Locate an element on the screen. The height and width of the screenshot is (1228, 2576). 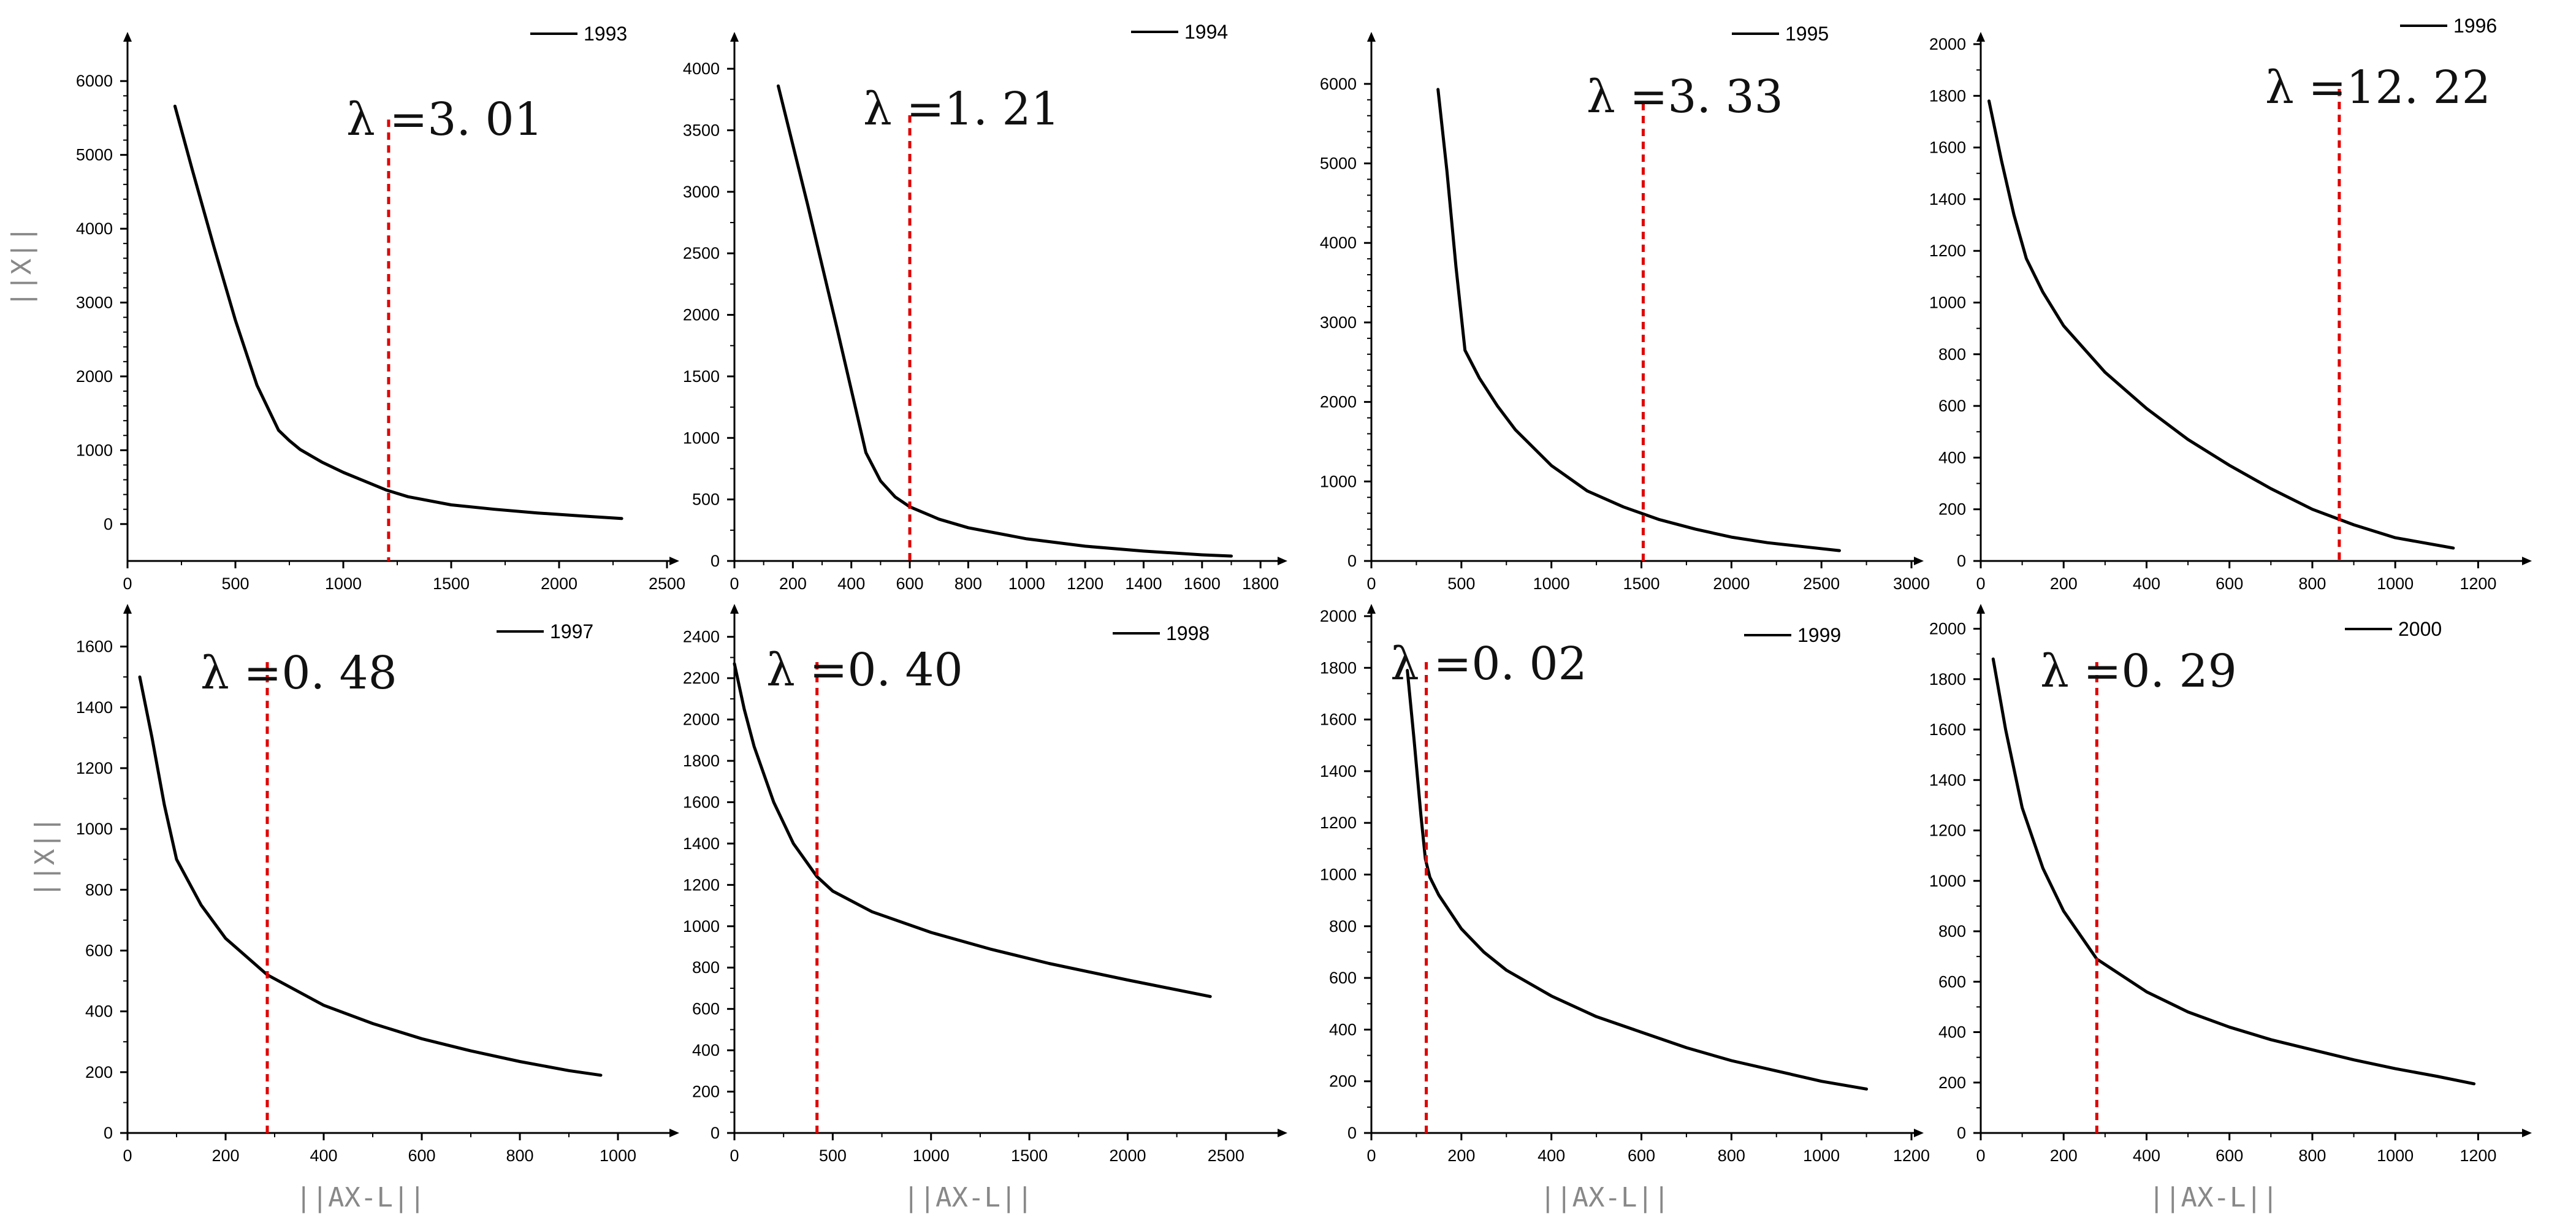
legend-label: 1999 is located at coordinates (1819, 635).